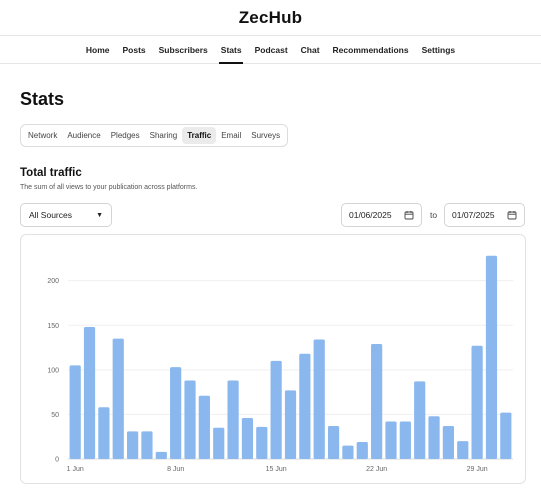 The width and height of the screenshot is (541, 500). I want to click on bar-19-jun, so click(333, 442).